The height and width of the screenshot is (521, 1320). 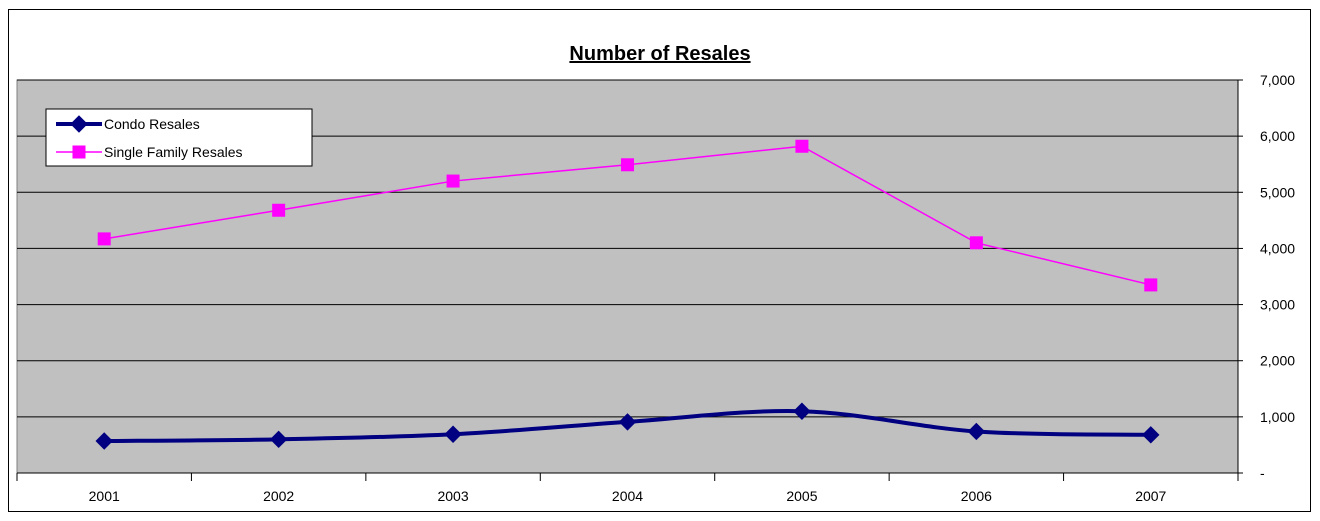 I want to click on x-tick-label: 2002, so click(x=278, y=496).